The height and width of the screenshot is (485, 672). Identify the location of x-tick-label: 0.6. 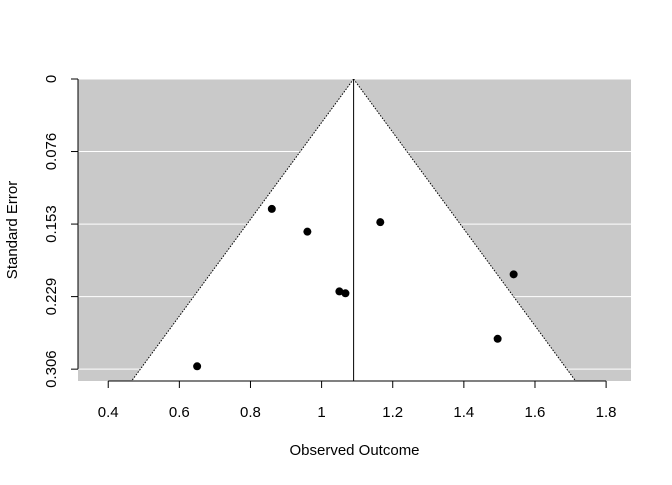
(179, 412).